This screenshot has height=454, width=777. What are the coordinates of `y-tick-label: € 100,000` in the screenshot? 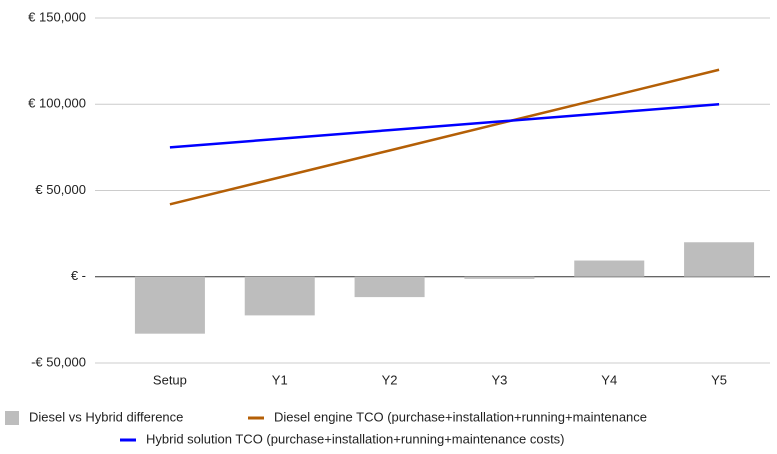 It's located at (57, 103).